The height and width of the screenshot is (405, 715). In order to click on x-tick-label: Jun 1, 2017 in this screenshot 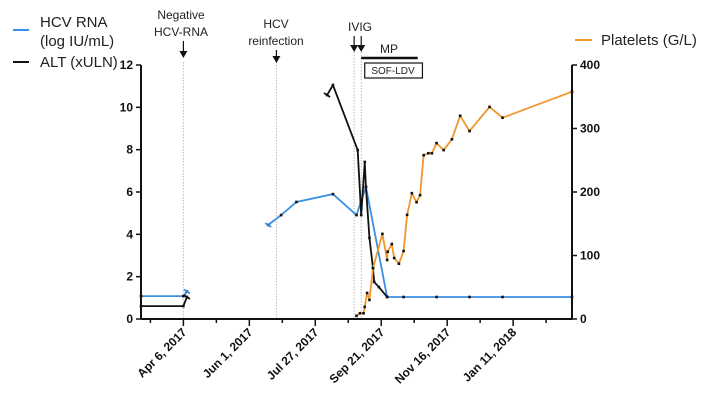, I will do `click(228, 353)`.